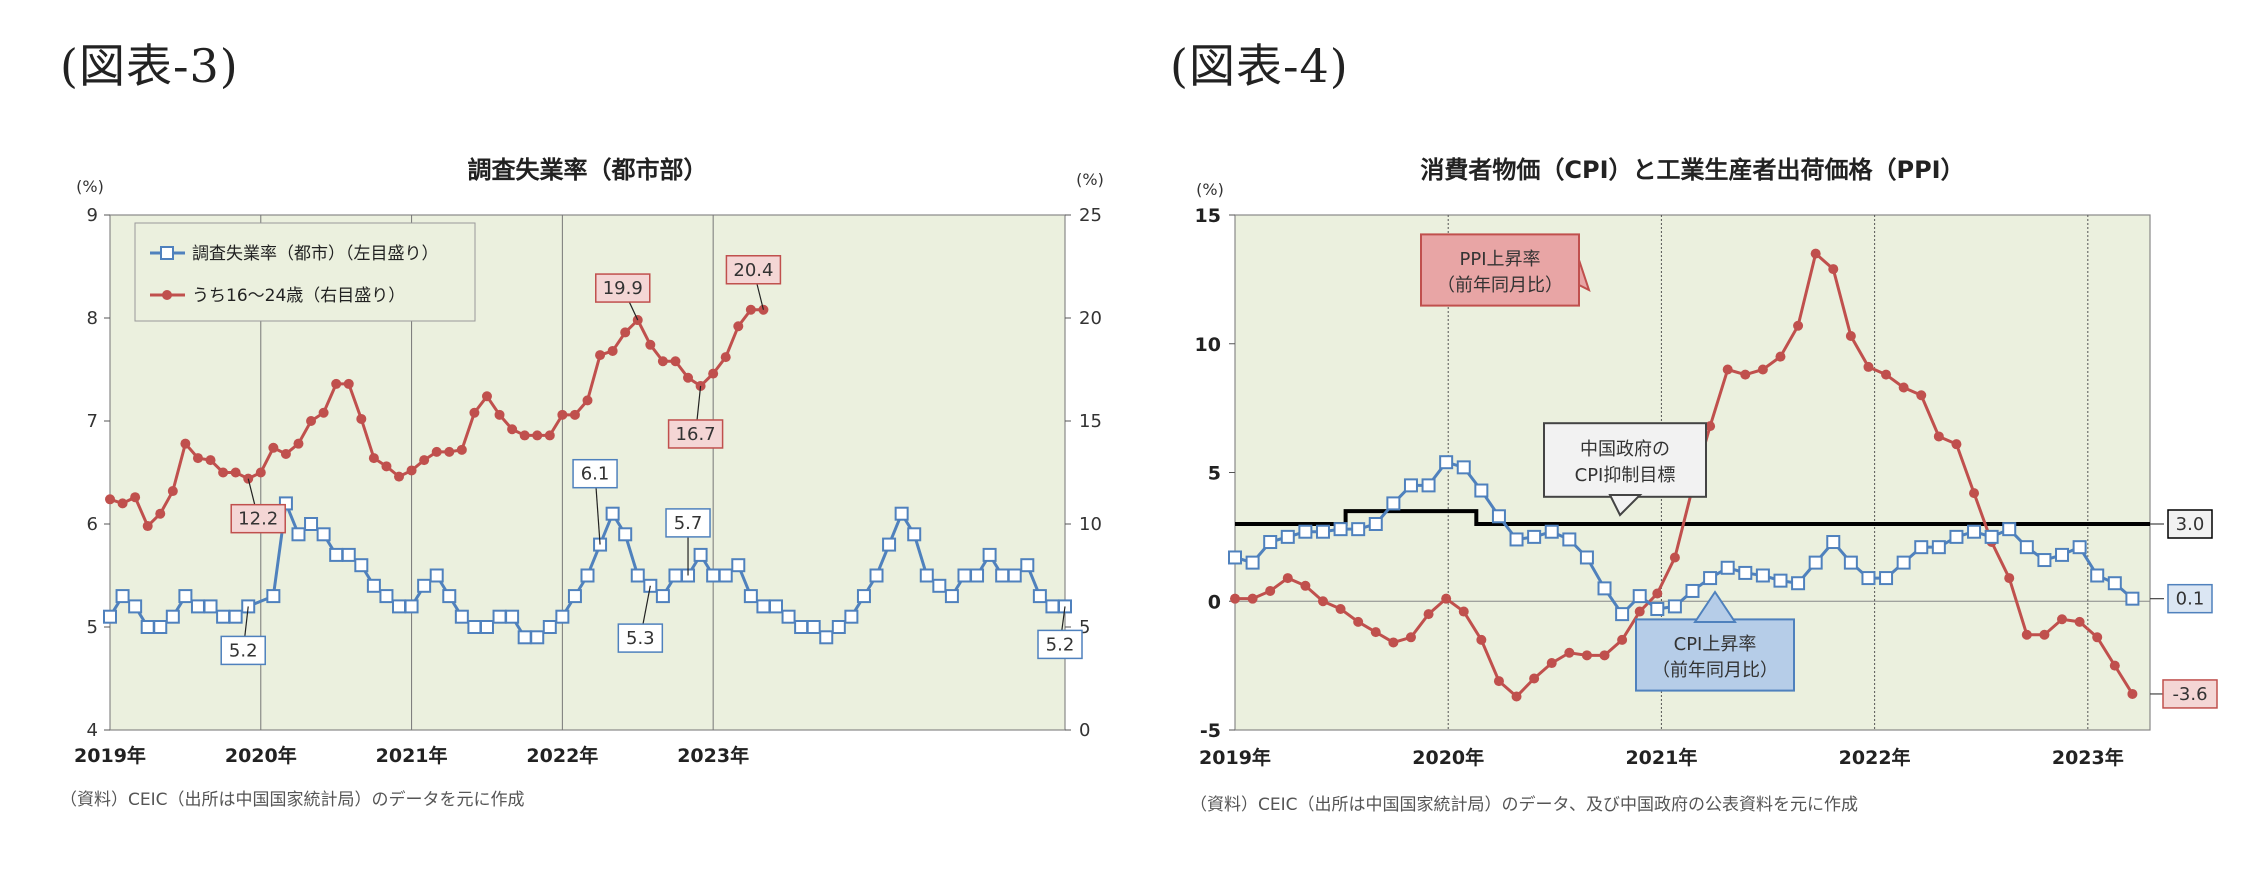 The width and height of the screenshot is (2261, 873). Describe the element at coordinates (2190, 524) in the screenshot. I see `end-label: 3.0` at that location.